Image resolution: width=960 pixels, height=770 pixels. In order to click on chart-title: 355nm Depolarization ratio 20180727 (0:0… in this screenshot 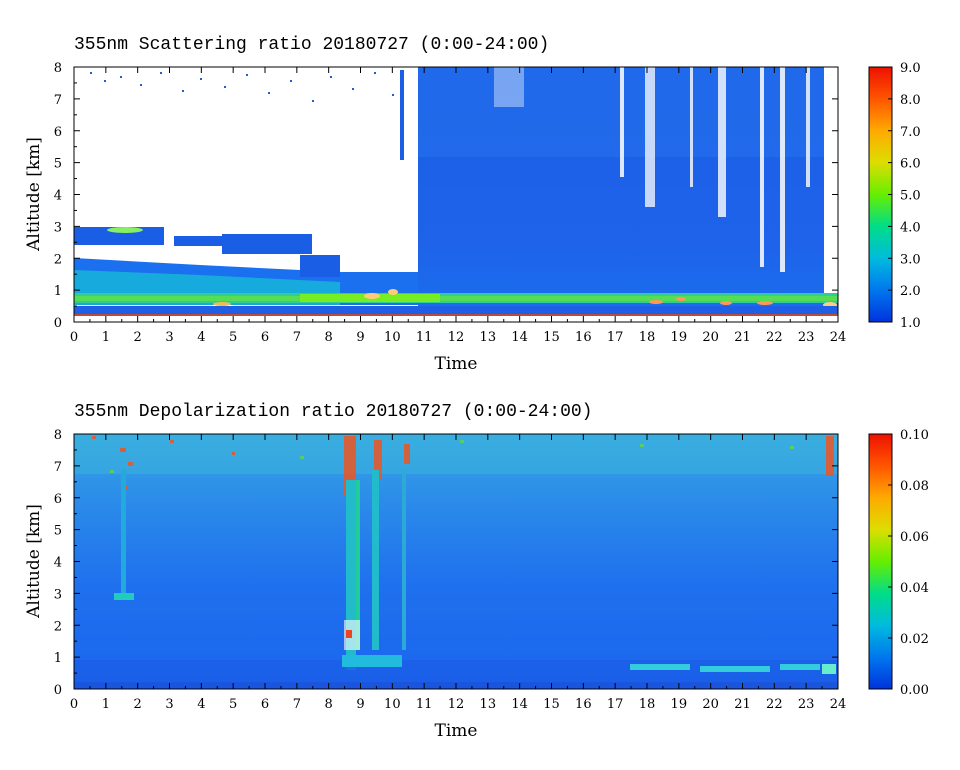, I will do `click(333, 412)`.